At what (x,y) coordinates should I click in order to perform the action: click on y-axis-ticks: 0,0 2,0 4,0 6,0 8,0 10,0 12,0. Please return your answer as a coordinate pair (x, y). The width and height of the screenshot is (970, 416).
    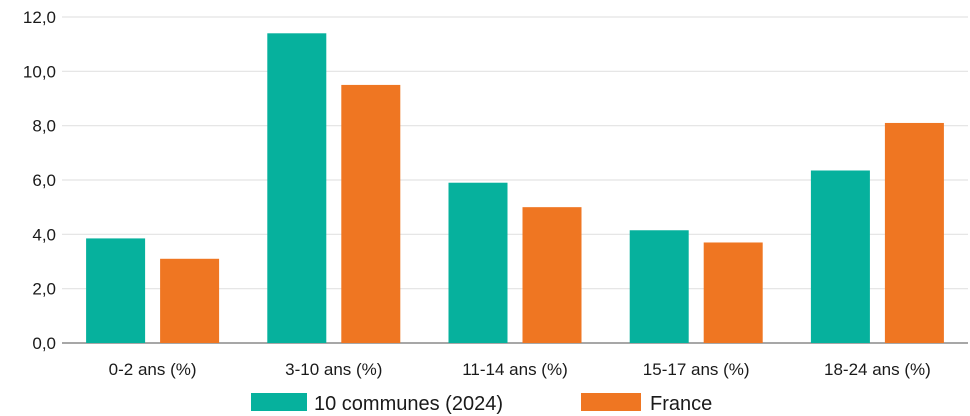
    Looking at the image, I should click on (39, 180).